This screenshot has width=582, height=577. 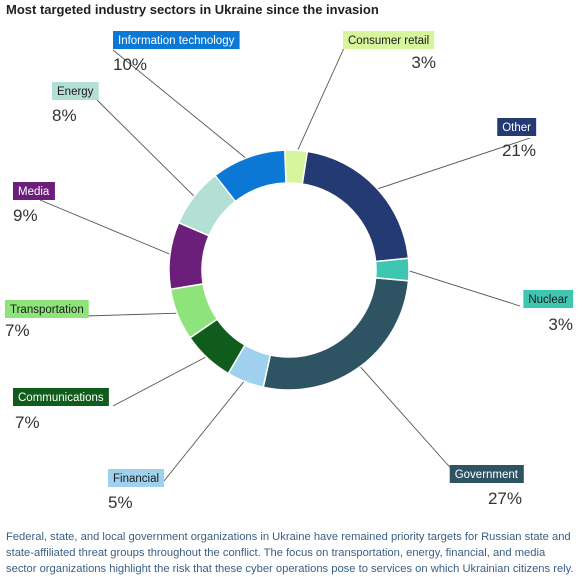 What do you see at coordinates (25, 215) in the screenshot?
I see `percent-label-media: 9%` at bounding box center [25, 215].